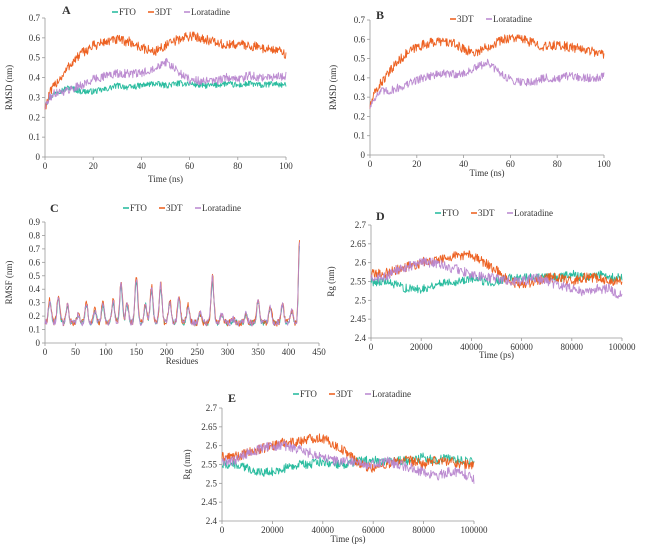  What do you see at coordinates (197, 352) in the screenshot?
I see `x-tick-label: 250` at bounding box center [197, 352].